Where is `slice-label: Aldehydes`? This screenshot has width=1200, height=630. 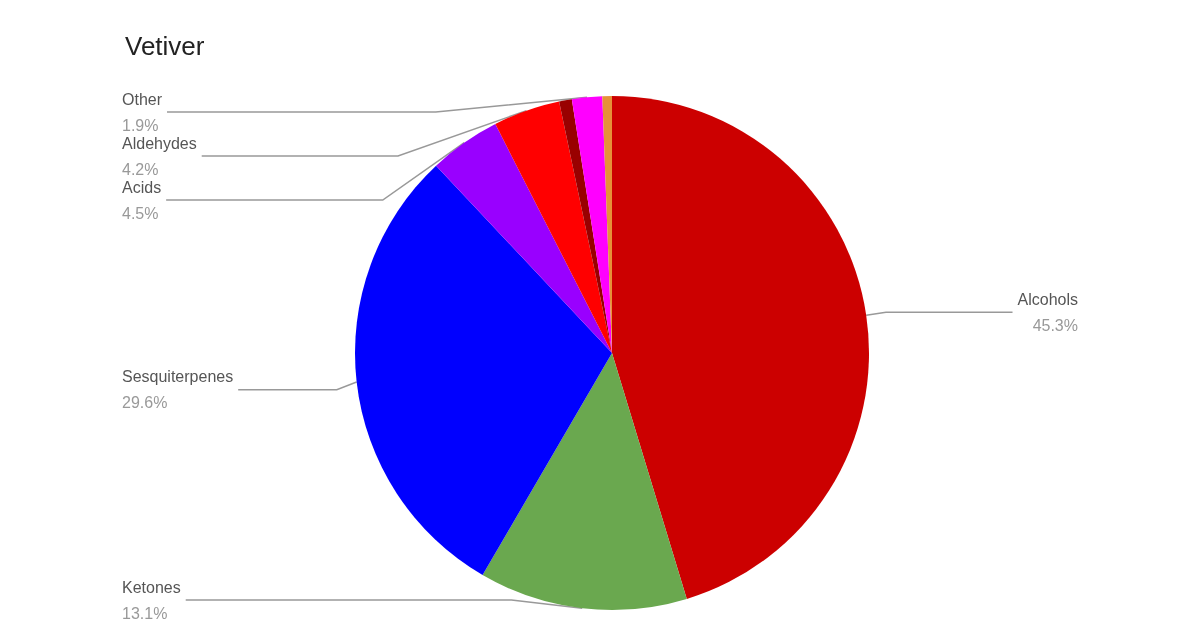 slice-label: Aldehydes is located at coordinates (159, 143).